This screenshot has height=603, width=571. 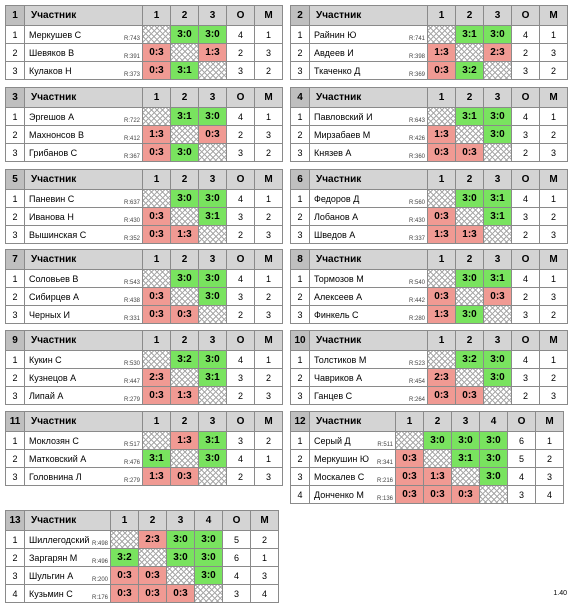 What do you see at coordinates (416, 400) in the screenshot?
I see `player-rating: R:264` at bounding box center [416, 400].